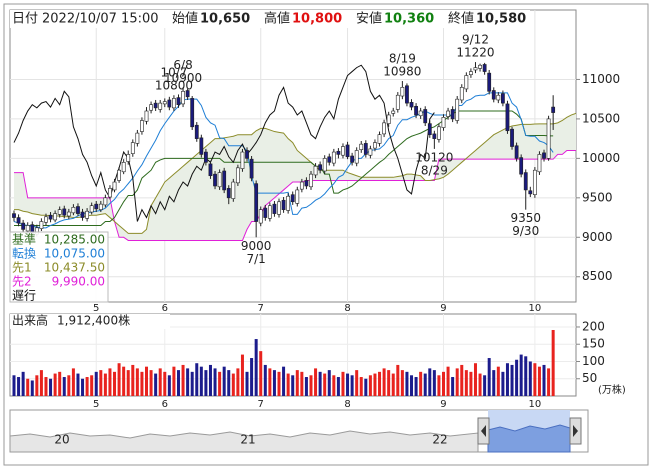 This screenshot has width=653, height=470. What do you see at coordinates (25, 19) in the screenshot?
I see `date-label: 日付` at bounding box center [25, 19].